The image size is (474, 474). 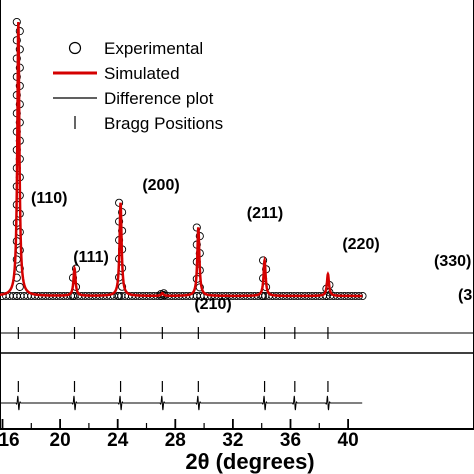 I want to click on x-tick-label: 16, so click(x=10, y=440).